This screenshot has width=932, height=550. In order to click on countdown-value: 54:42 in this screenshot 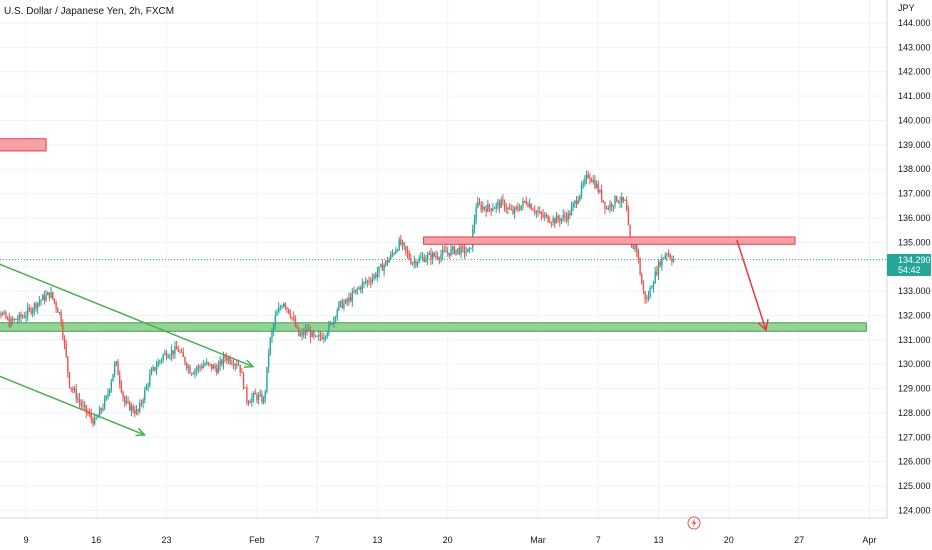, I will do `click(909, 270)`.